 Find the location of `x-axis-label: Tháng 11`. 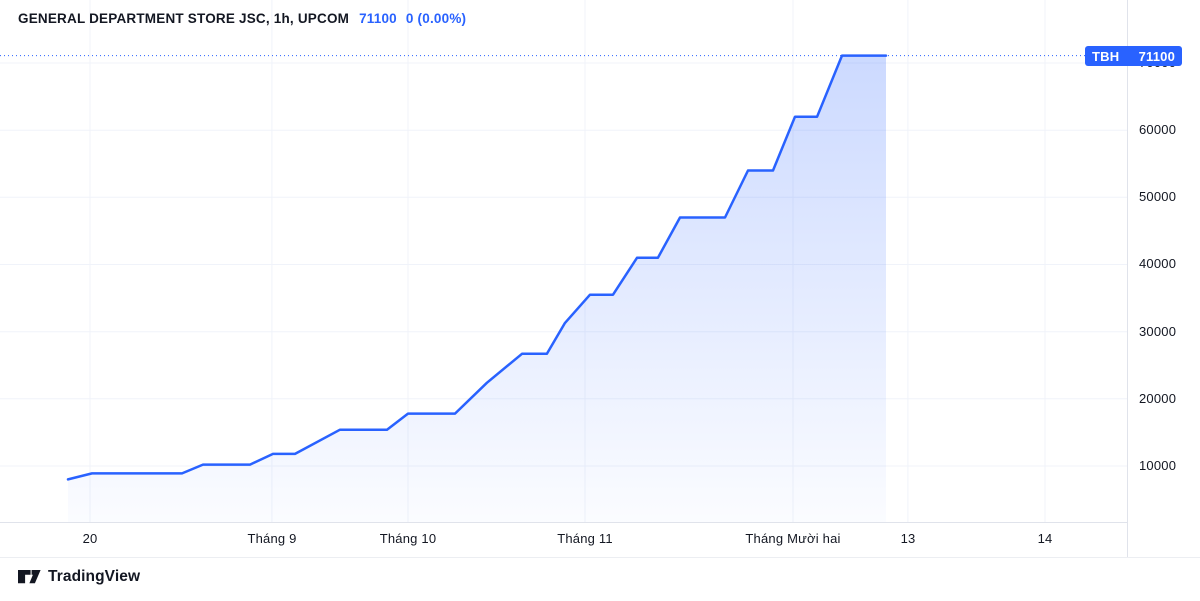

x-axis-label: Tháng 11 is located at coordinates (585, 538).